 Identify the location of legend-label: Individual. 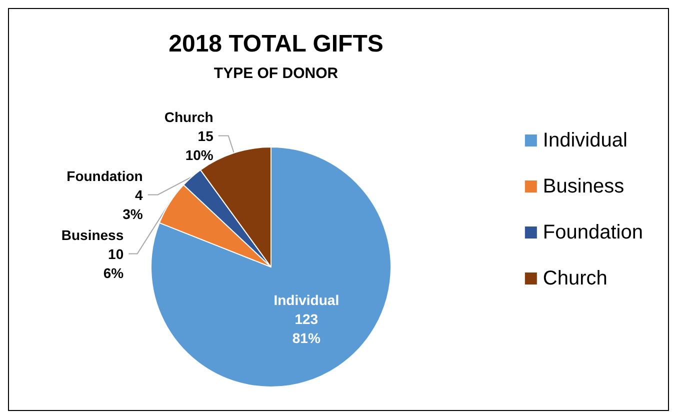
(585, 141).